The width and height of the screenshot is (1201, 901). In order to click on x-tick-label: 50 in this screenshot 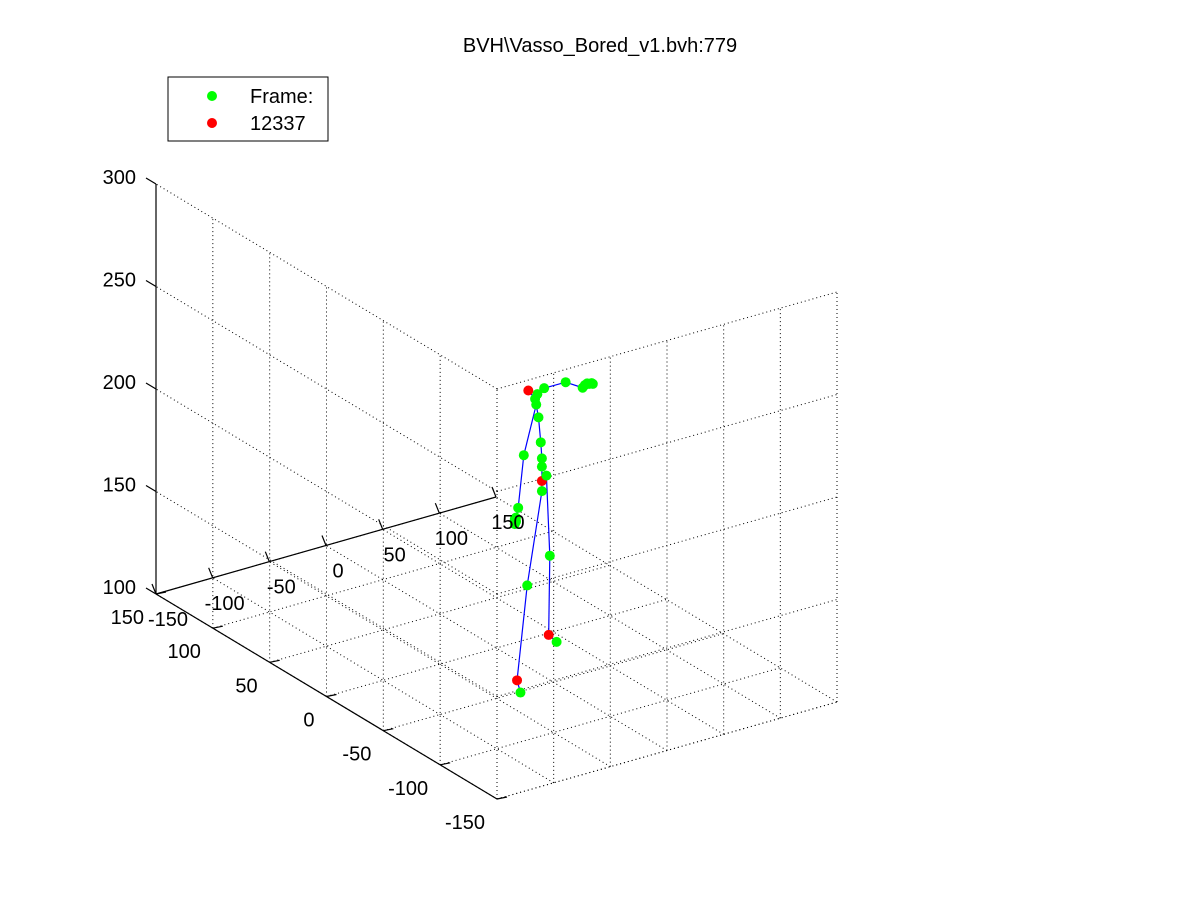, I will do `click(395, 555)`.